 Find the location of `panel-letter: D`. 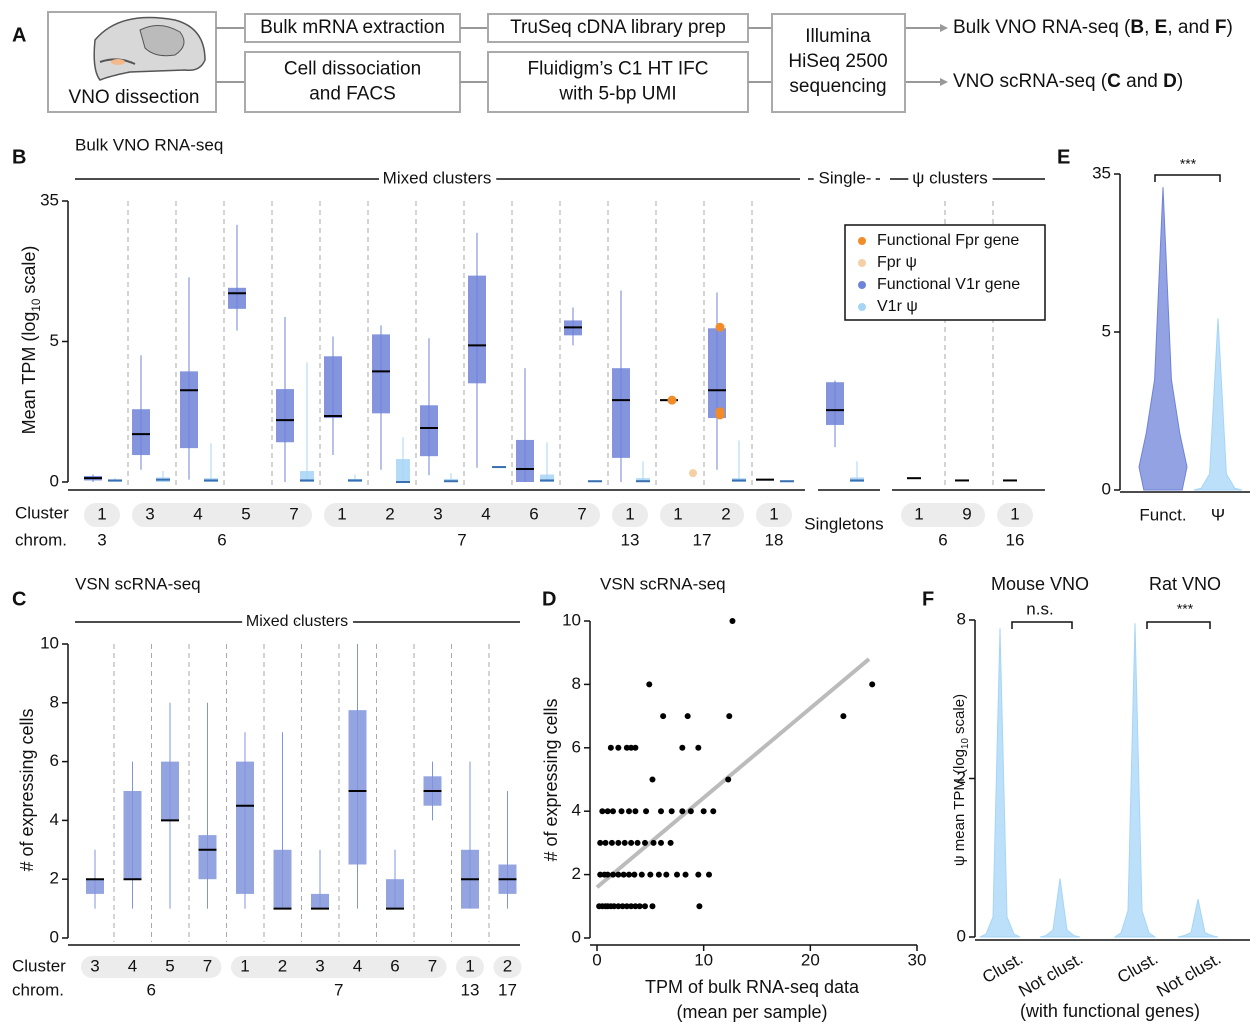

panel-letter: D is located at coordinates (549, 599).